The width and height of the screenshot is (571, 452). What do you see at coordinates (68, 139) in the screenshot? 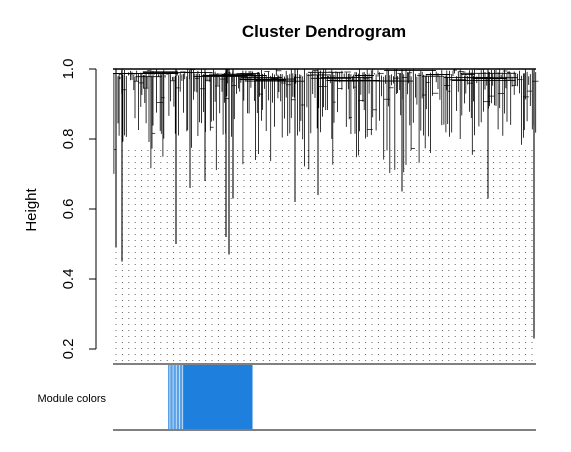
I see `y-tick-label-3: 0.8` at bounding box center [68, 139].